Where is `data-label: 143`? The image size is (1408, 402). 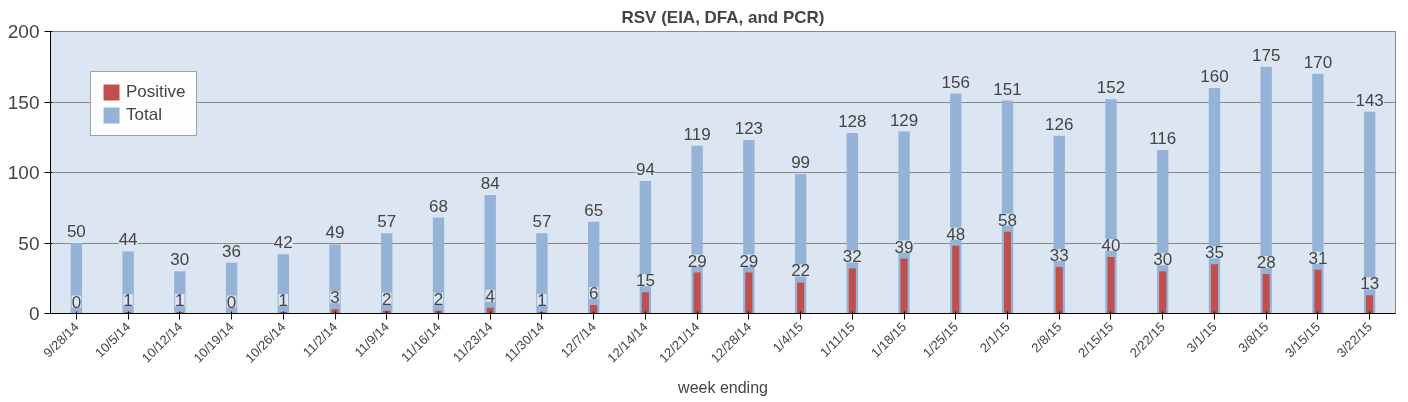 data-label: 143 is located at coordinates (1369, 100).